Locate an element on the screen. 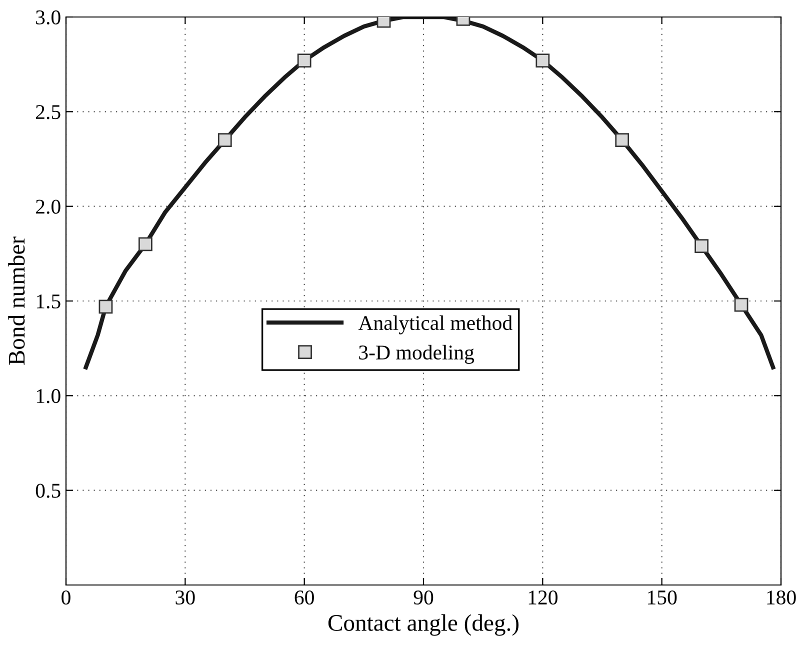 This screenshot has width=808, height=647. x-tick-label: 180 is located at coordinates (781, 597).